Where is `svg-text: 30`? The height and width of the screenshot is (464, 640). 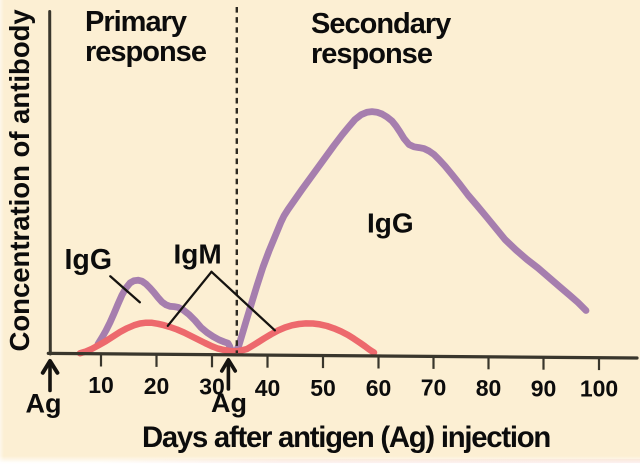
svg-text: 30 is located at coordinates (212, 387).